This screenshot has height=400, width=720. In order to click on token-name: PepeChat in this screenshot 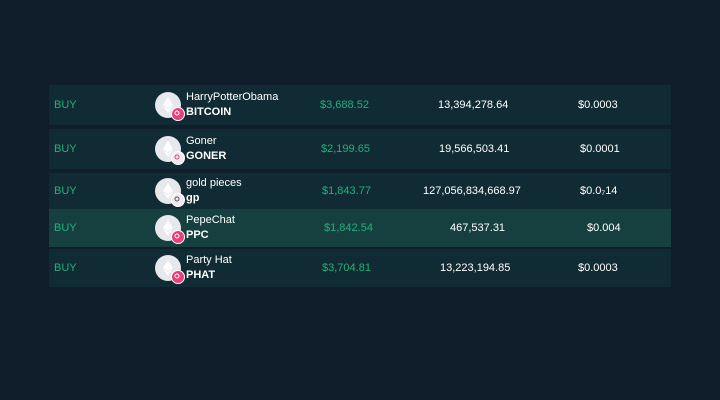, I will do `click(210, 220)`.